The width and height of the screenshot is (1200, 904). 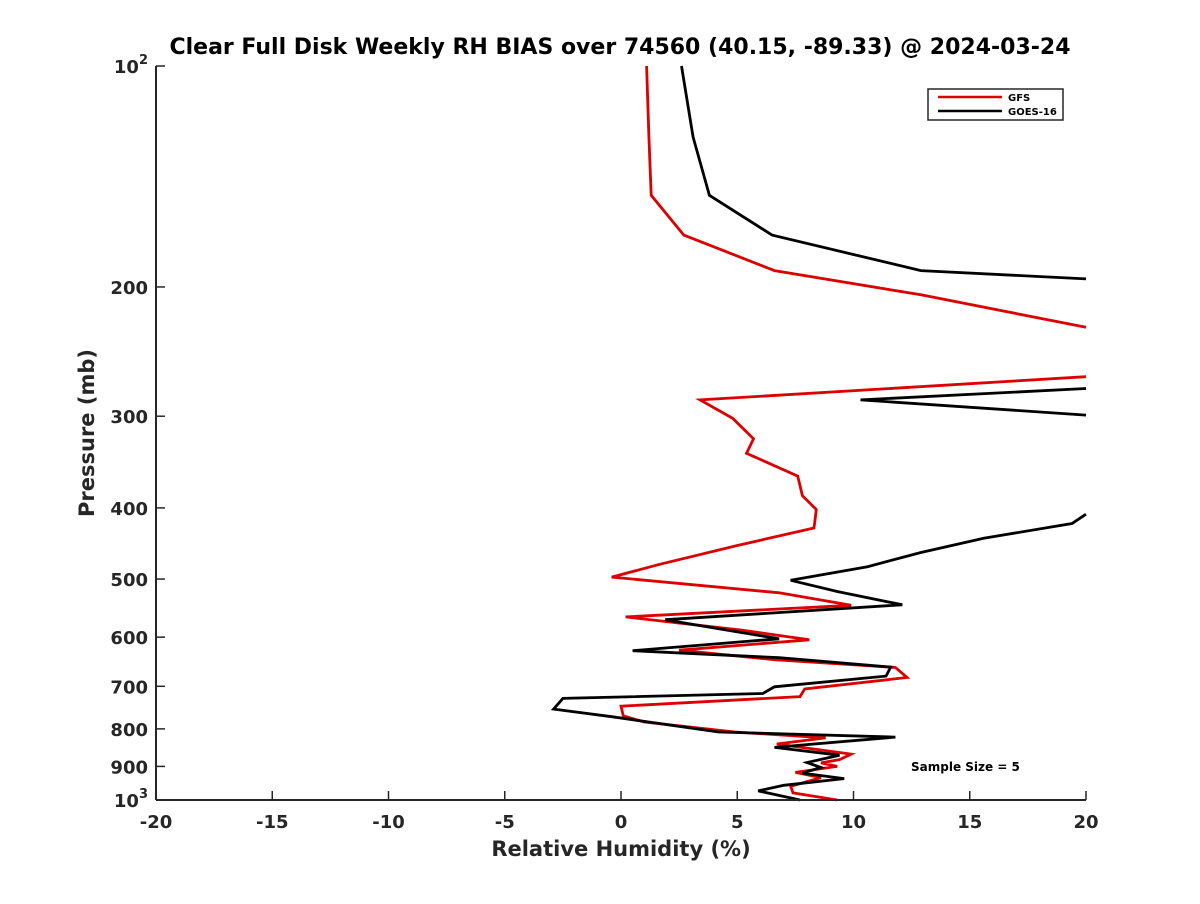 I want to click on legend-box, so click(x=995, y=104).